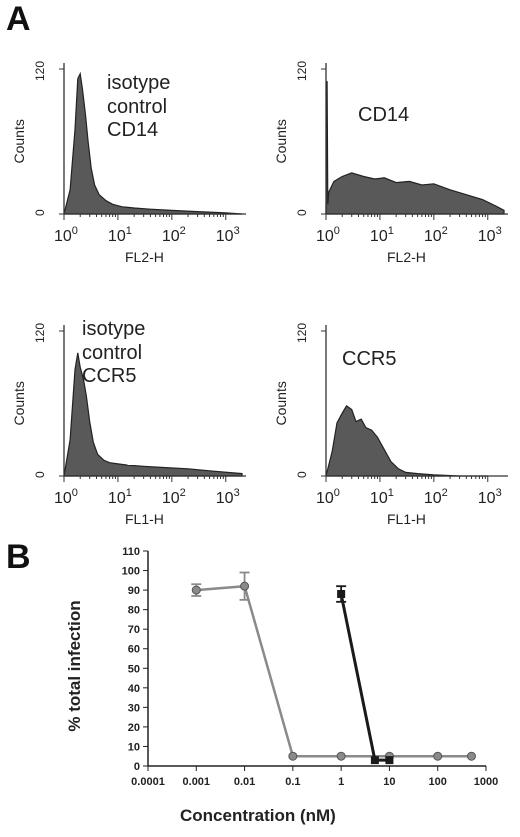 The height and width of the screenshot is (837, 520). I want to click on x-tick-label: 0.01, so click(244, 782).